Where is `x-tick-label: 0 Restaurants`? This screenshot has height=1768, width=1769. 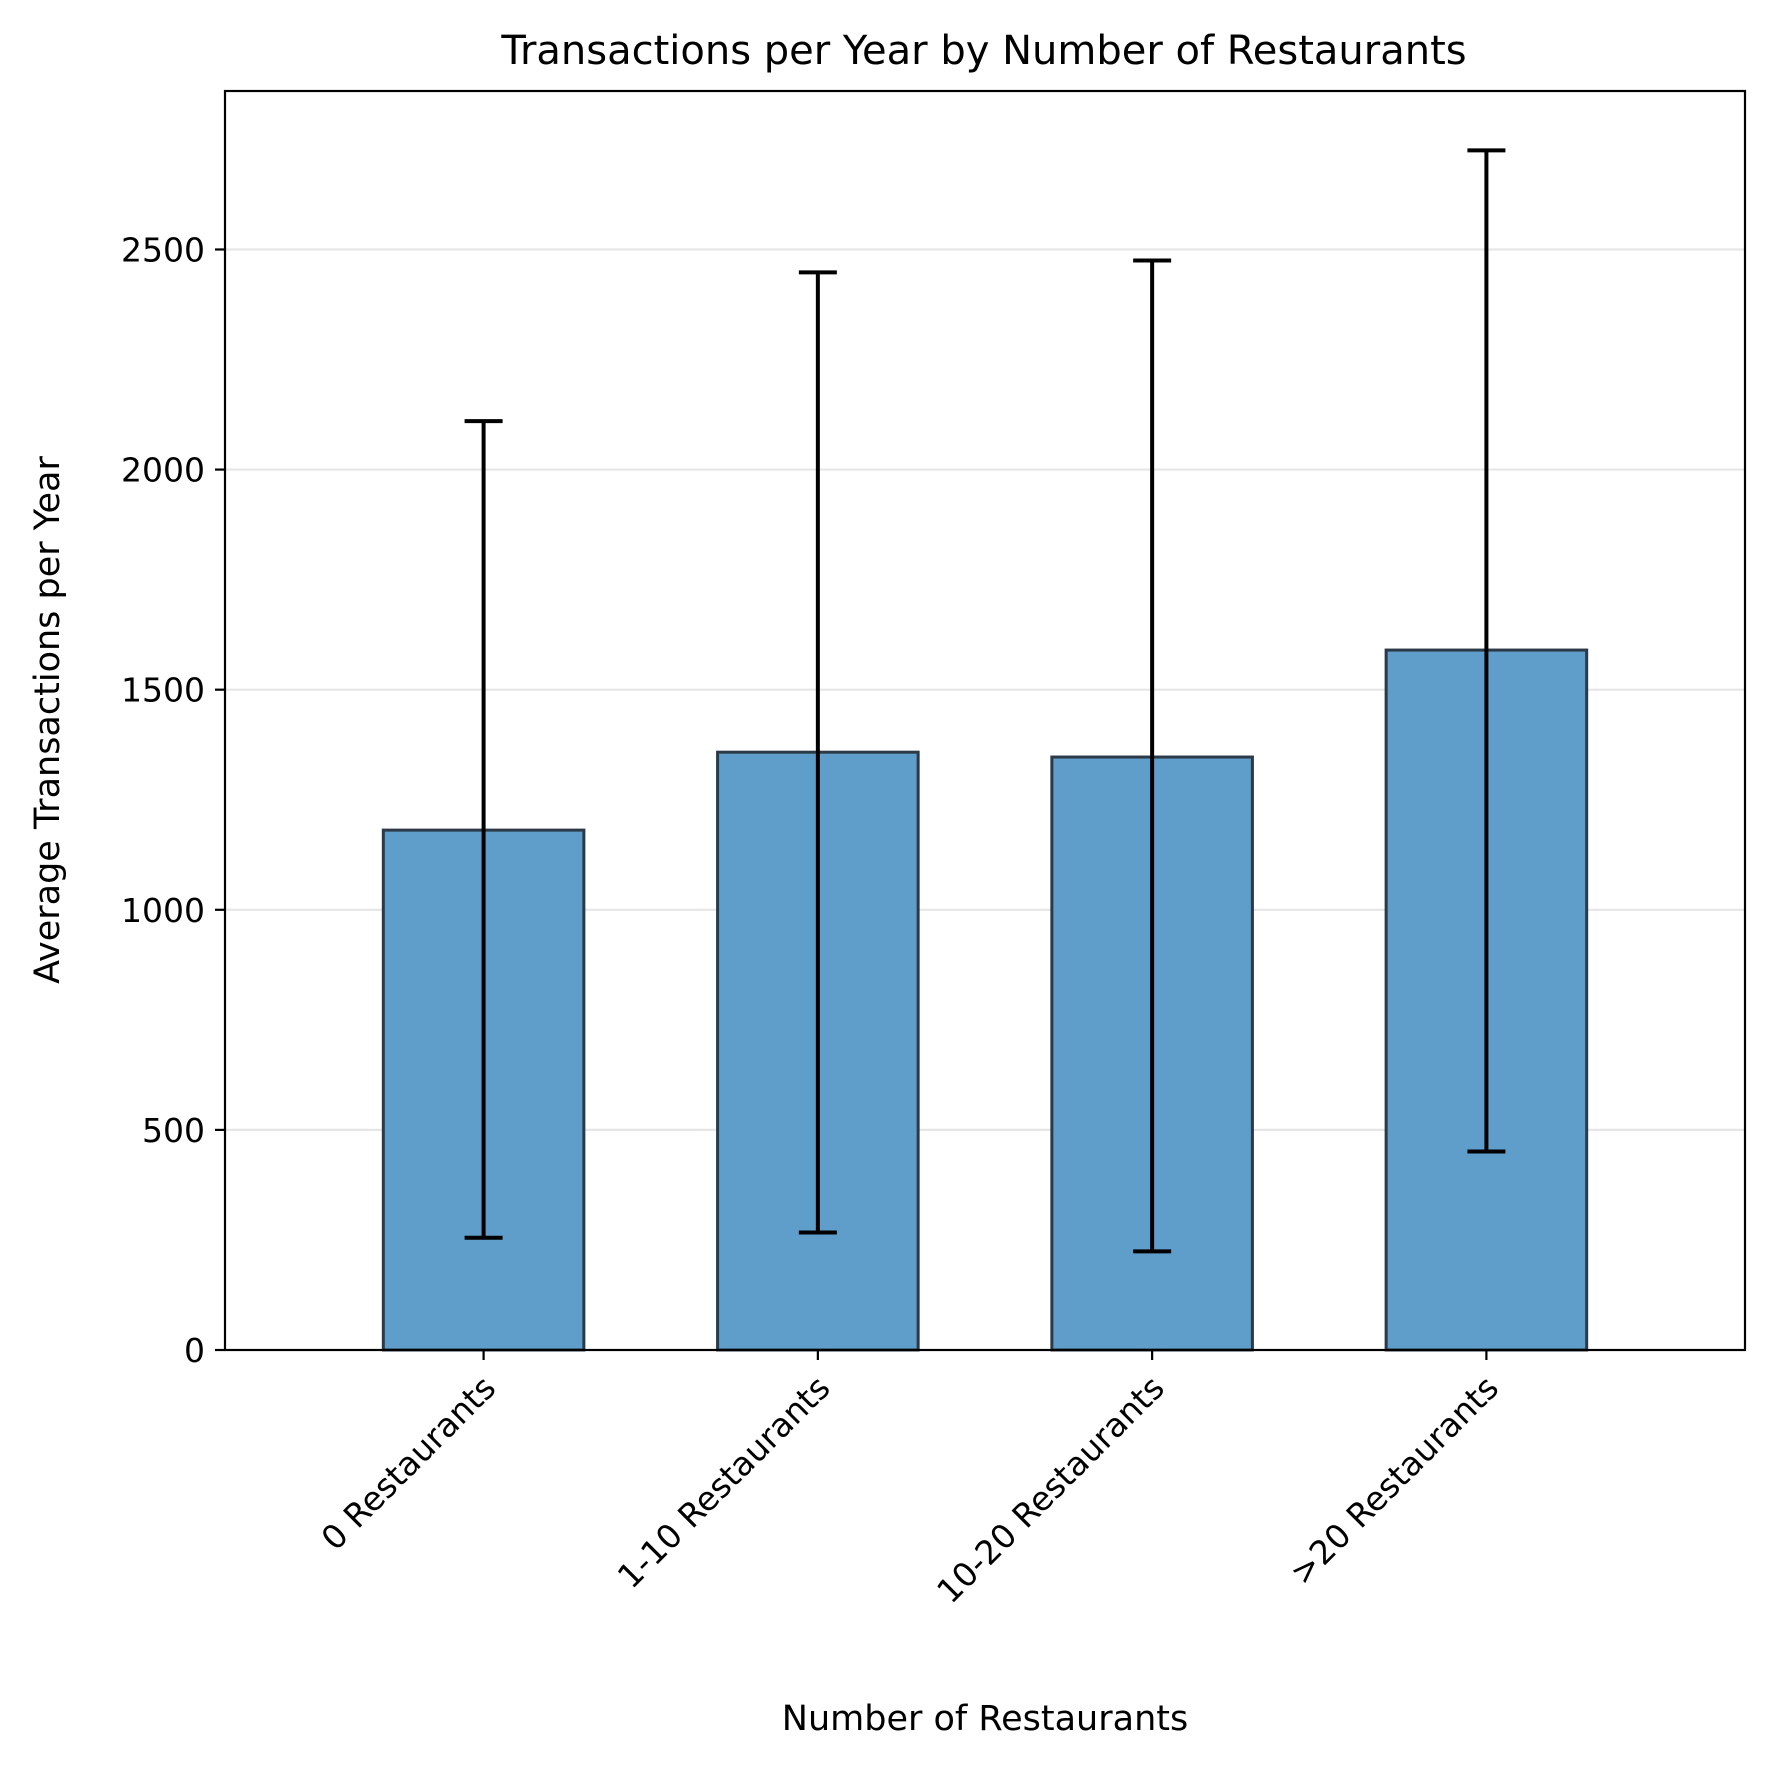
x-tick-label: 0 Restaurants is located at coordinates (409, 1463).